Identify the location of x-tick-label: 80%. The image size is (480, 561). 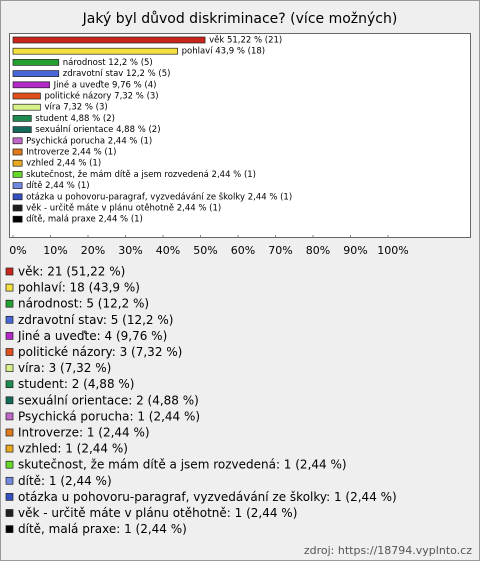
(318, 250).